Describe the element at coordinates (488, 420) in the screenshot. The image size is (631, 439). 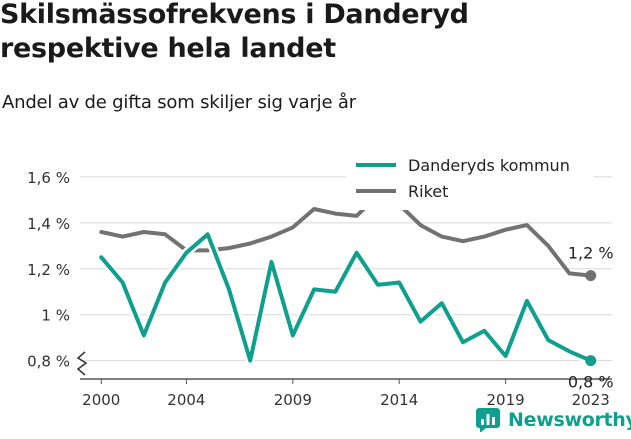
I see `newsworthy-logo-icon` at that location.